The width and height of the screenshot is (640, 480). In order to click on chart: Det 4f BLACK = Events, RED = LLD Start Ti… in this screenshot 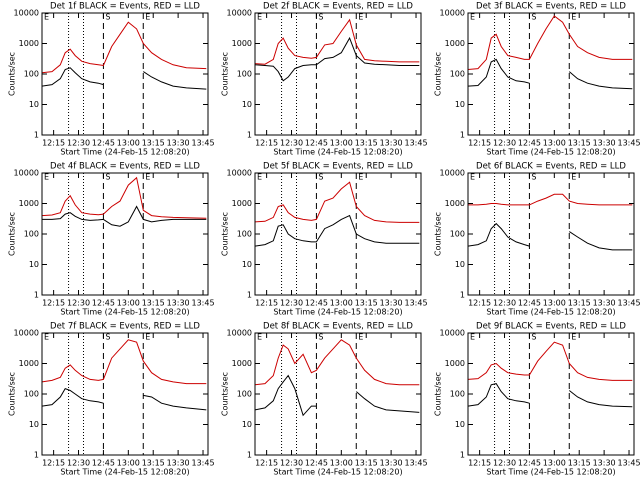, I will do `click(111, 239)`.